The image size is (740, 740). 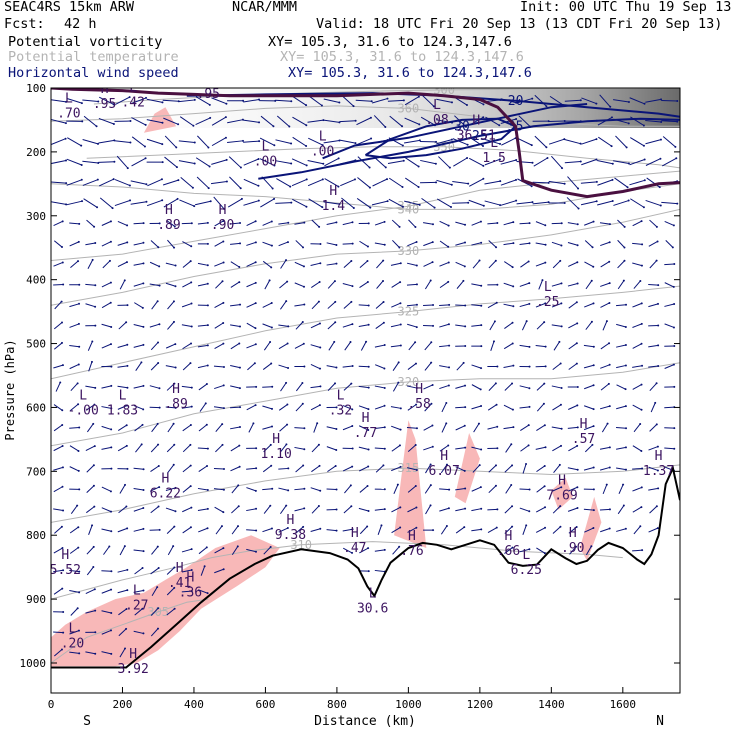 What do you see at coordinates (660, 721) in the screenshot?
I see `x-end-label-right: N` at bounding box center [660, 721].